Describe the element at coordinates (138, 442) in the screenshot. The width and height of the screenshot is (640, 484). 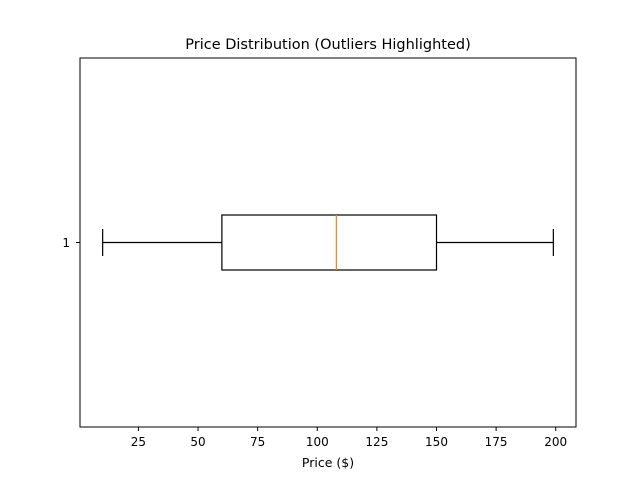
I see `x-tick-label: 25` at that location.